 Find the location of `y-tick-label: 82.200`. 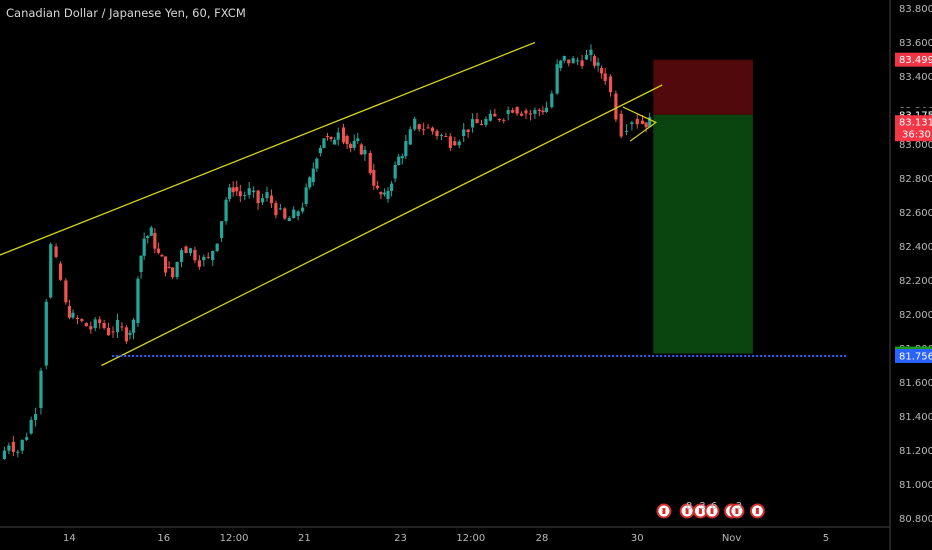

y-tick-label: 82.200 is located at coordinates (915, 281).